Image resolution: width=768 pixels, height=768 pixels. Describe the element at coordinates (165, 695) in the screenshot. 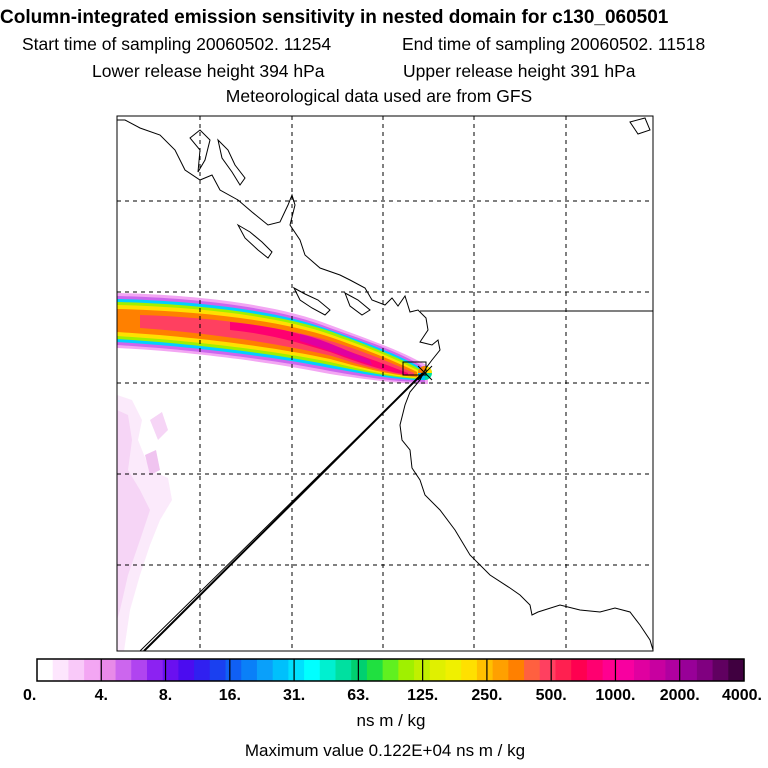

I see `colorbar-tick-label: 8.` at that location.